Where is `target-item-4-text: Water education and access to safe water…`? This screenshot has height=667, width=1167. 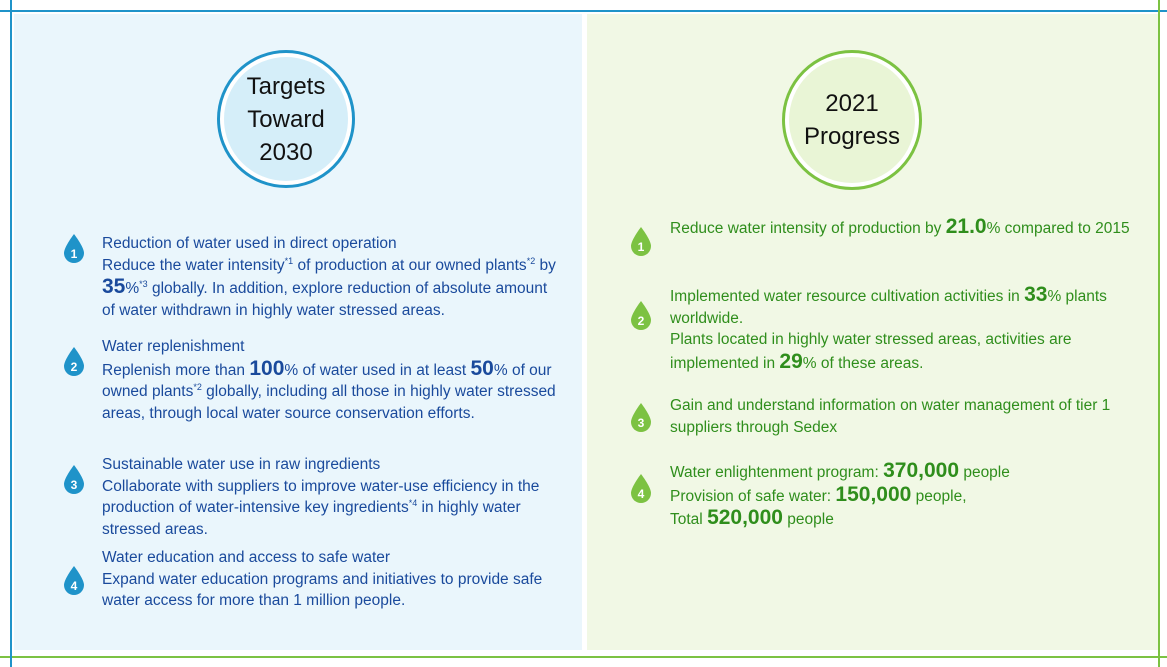 target-item-4-text: Water education and access to safe water… is located at coordinates (332, 579).